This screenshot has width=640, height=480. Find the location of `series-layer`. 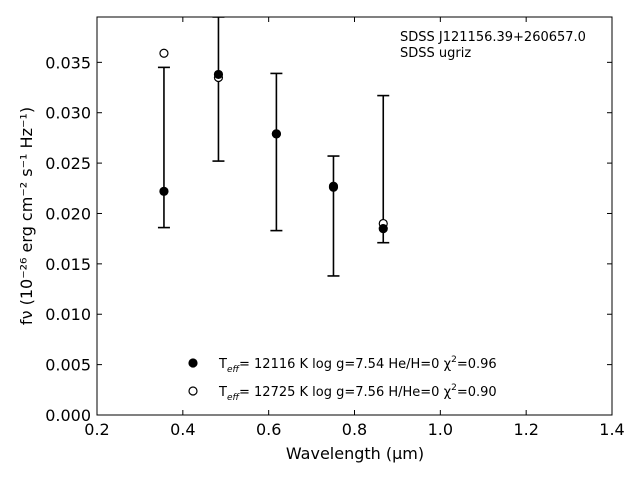

series-layer is located at coordinates (273, 141).